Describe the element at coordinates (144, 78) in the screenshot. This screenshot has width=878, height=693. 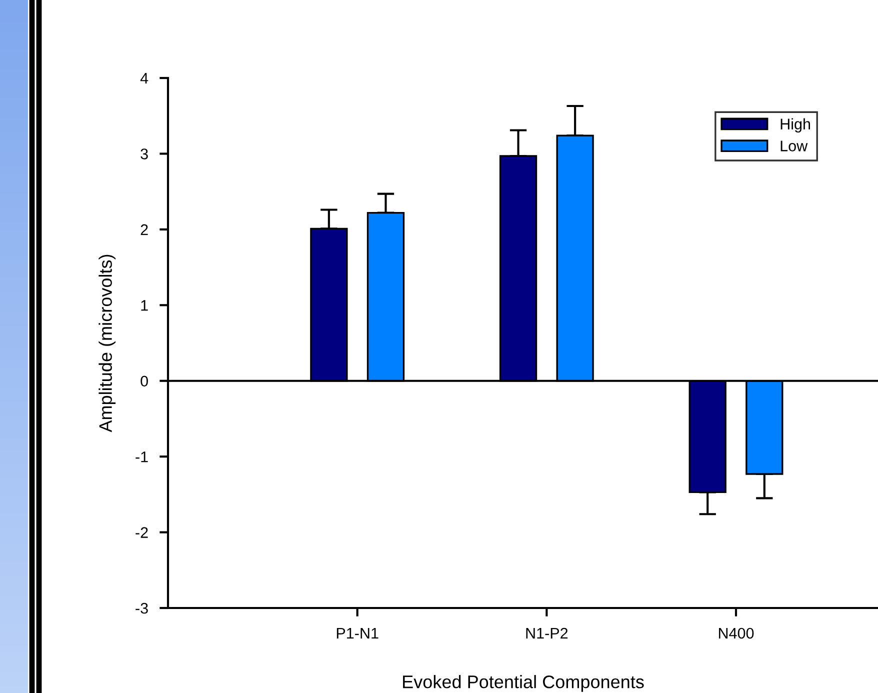
I see `y-tick-label: 4` at that location.